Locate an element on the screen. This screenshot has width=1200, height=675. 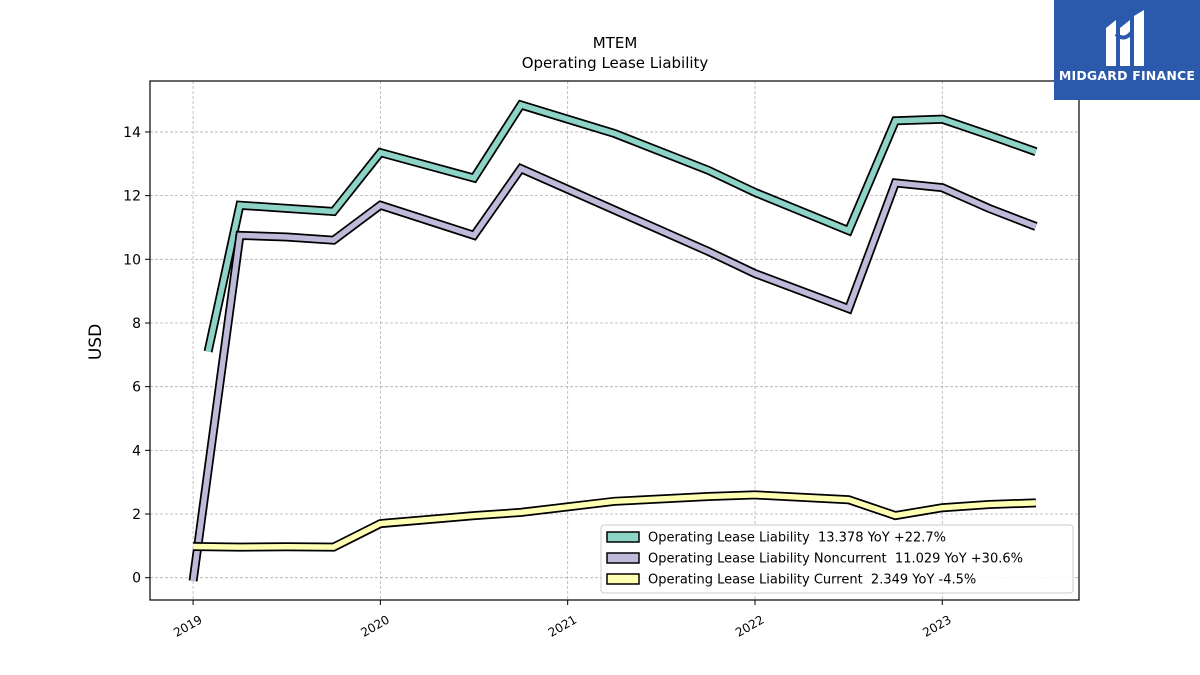
series-line is located at coordinates (614, 521).